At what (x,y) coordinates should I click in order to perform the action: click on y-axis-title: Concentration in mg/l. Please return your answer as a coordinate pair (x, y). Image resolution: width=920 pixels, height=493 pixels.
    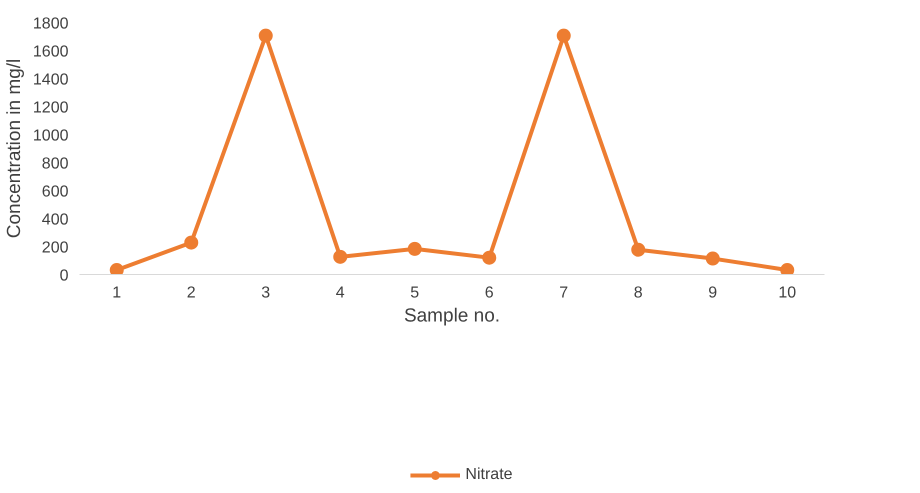
    Looking at the image, I should click on (14, 148).